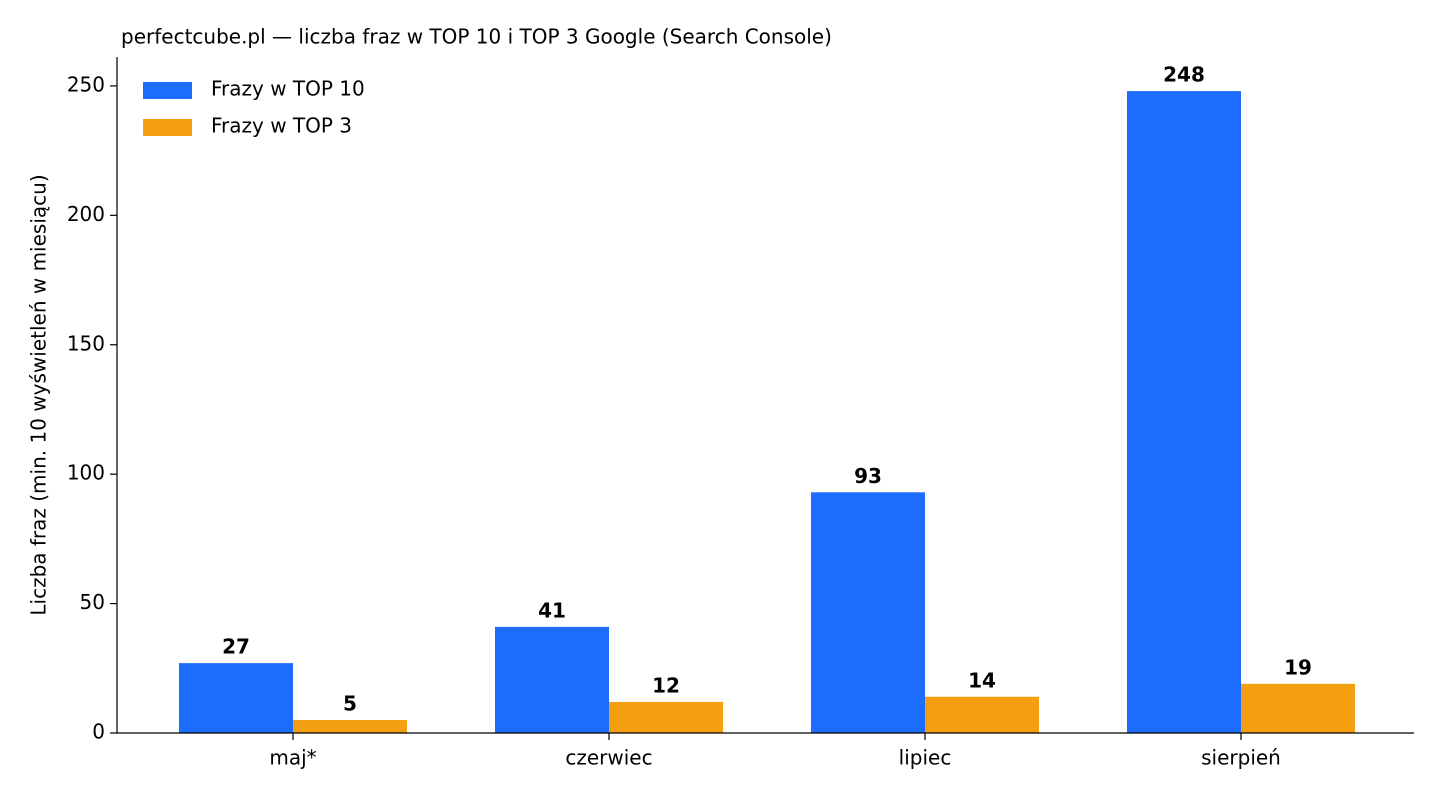  I want to click on data-label: 41, so click(552, 610).